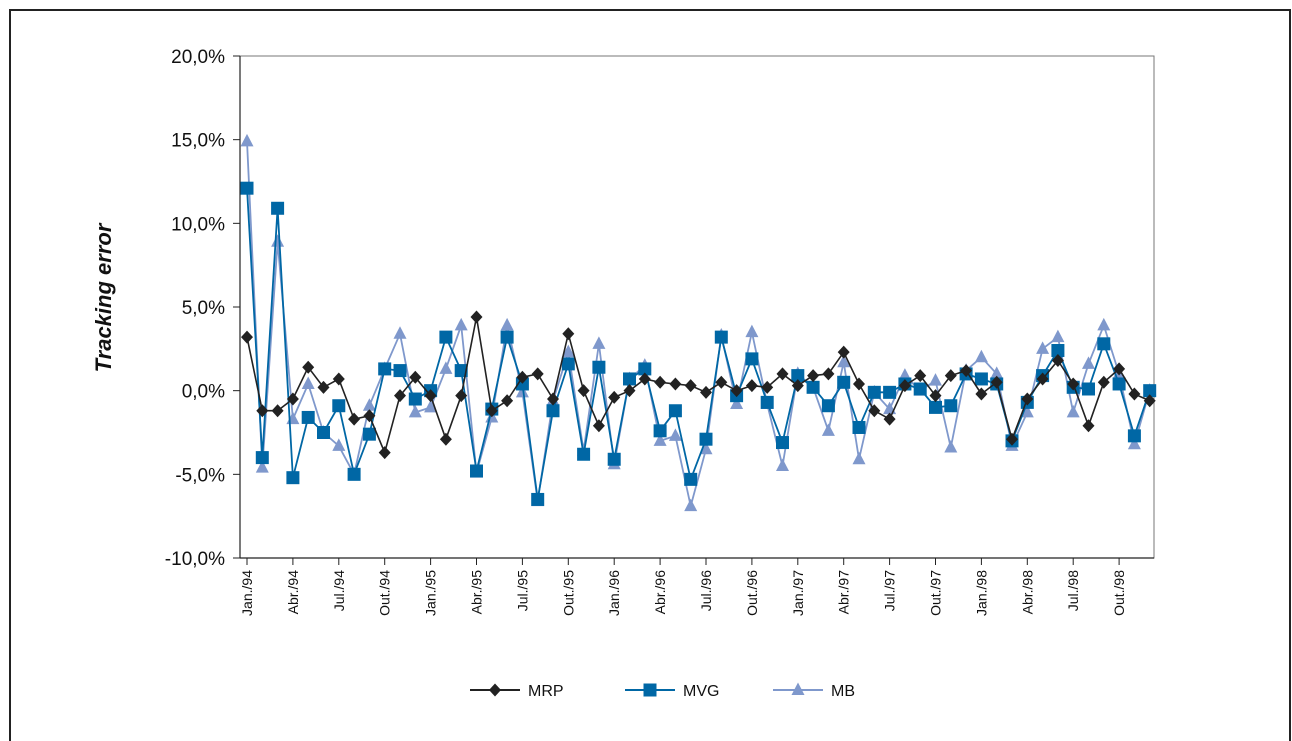 This screenshot has width=1292, height=741. What do you see at coordinates (1073, 590) in the screenshot?
I see `x-tick-label: Jul./98` at bounding box center [1073, 590].